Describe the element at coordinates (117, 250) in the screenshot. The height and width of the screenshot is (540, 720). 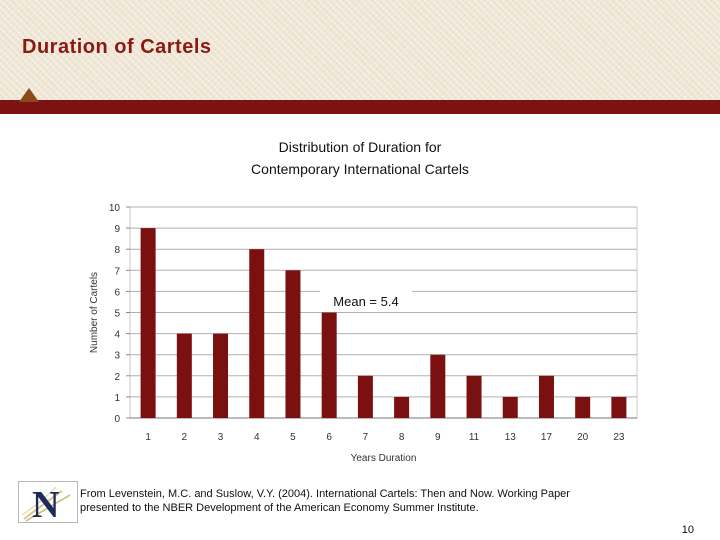
I see `y-tick-label: 8` at that location.